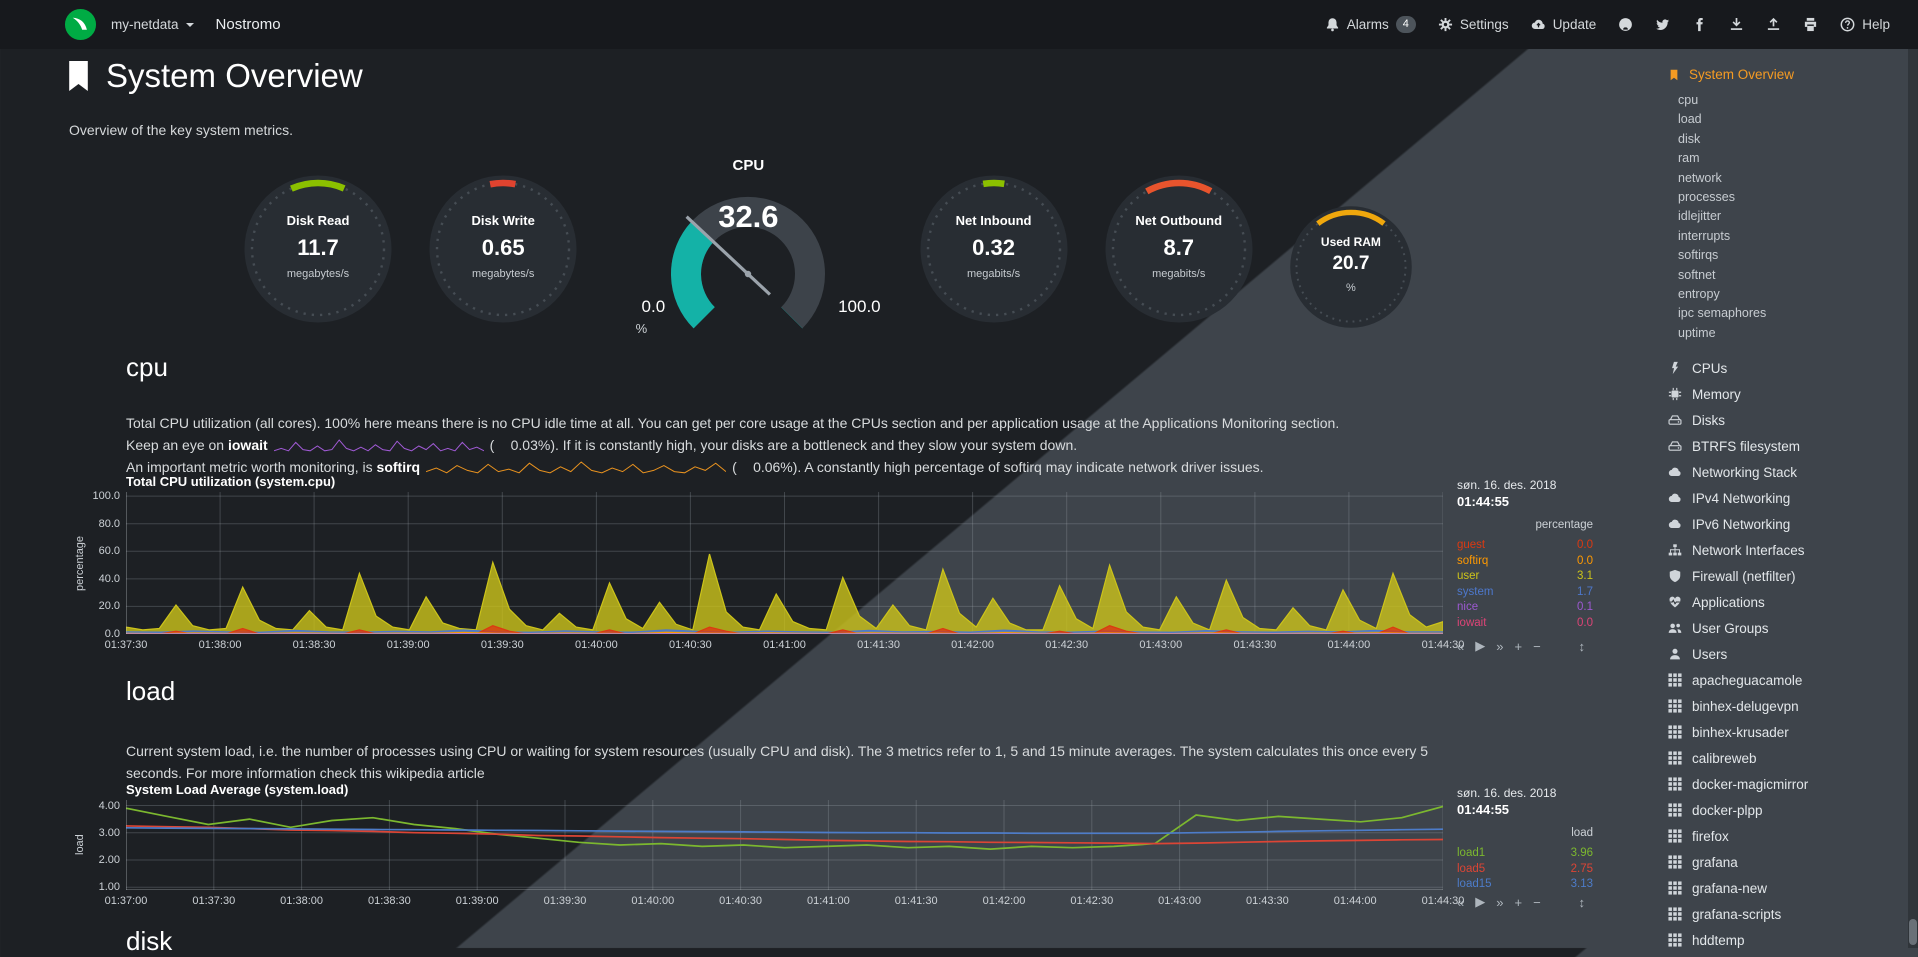  Describe the element at coordinates (1787, 758) in the screenshot. I see `sidebar-item-calibreweb: calibreweb` at that location.